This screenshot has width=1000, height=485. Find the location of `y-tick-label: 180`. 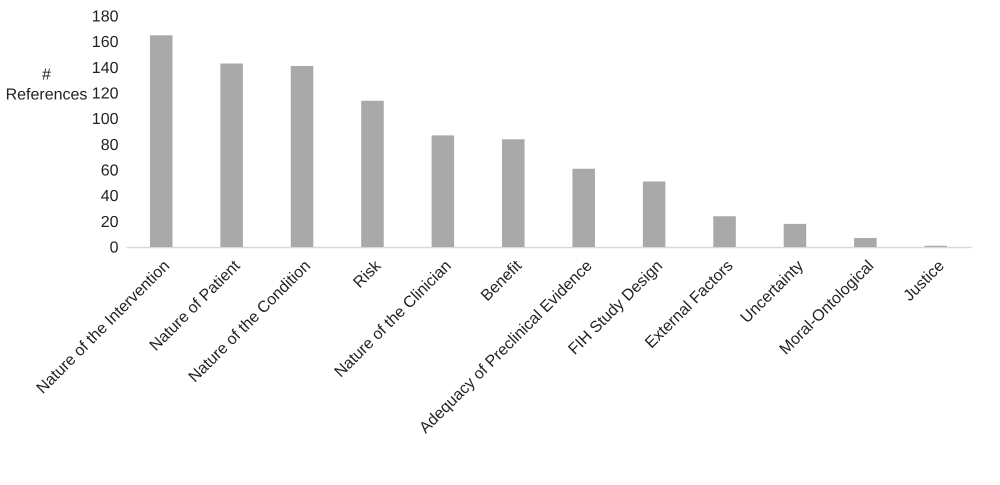

y-tick-label: 180 is located at coordinates (105, 17).